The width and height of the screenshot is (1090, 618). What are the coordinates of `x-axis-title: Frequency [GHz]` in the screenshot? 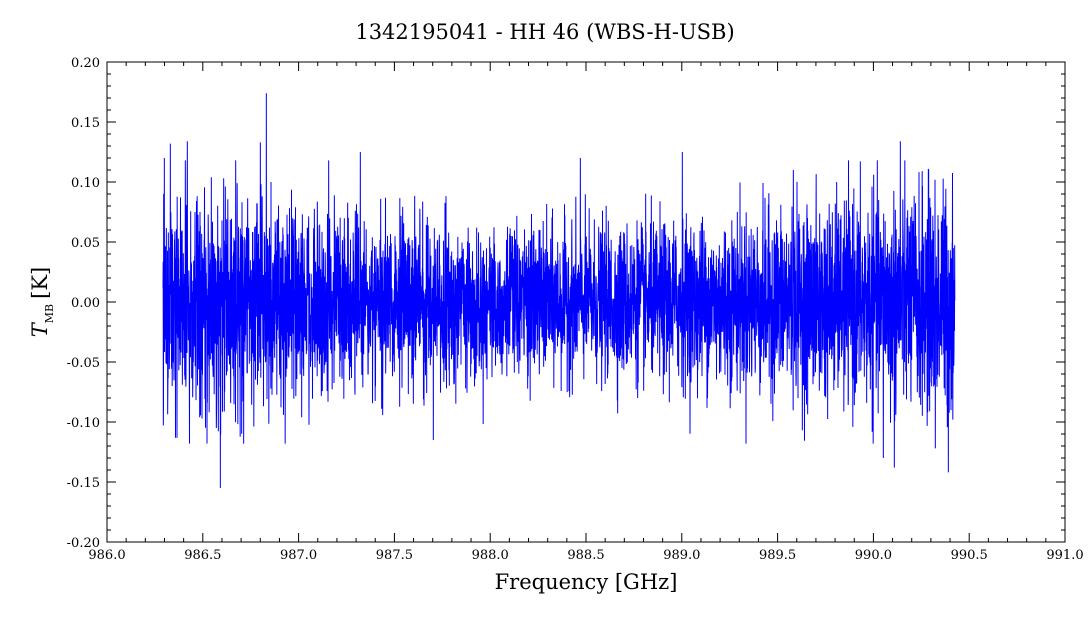 It's located at (586, 582).